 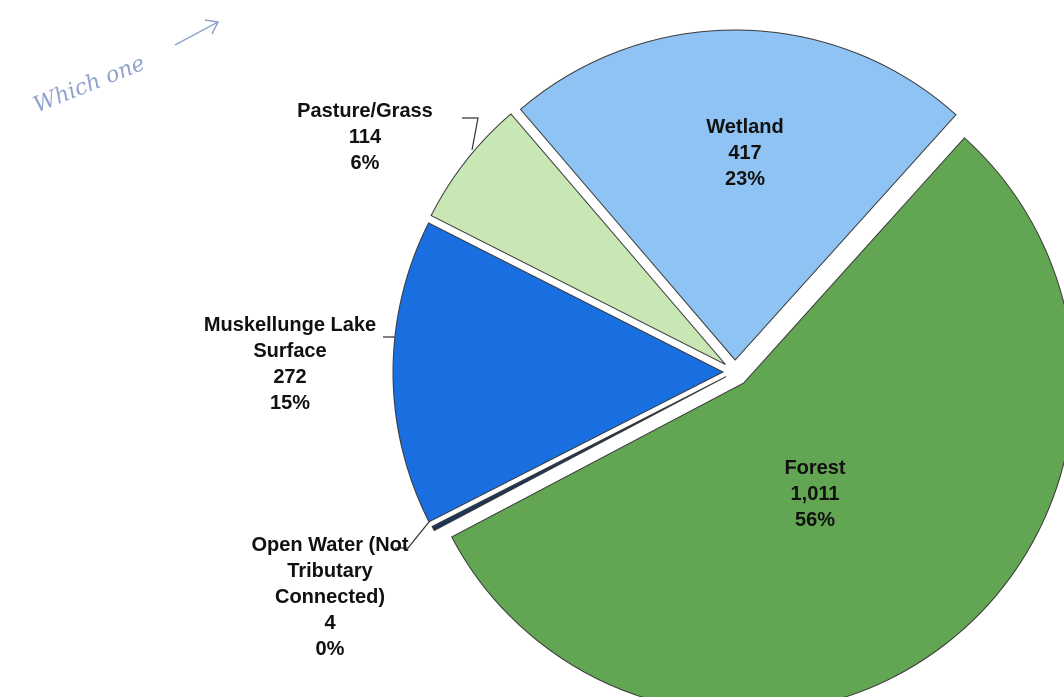 I want to click on annotation-arrow, so click(x=197, y=32).